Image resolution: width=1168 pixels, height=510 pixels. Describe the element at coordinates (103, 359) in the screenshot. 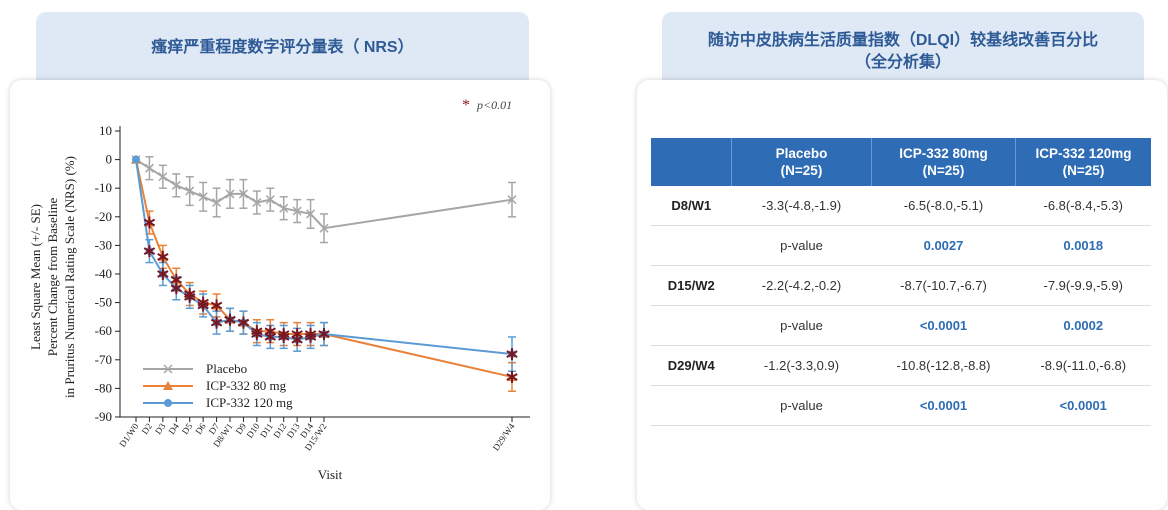

I see `y-tick-label: -70` at that location.